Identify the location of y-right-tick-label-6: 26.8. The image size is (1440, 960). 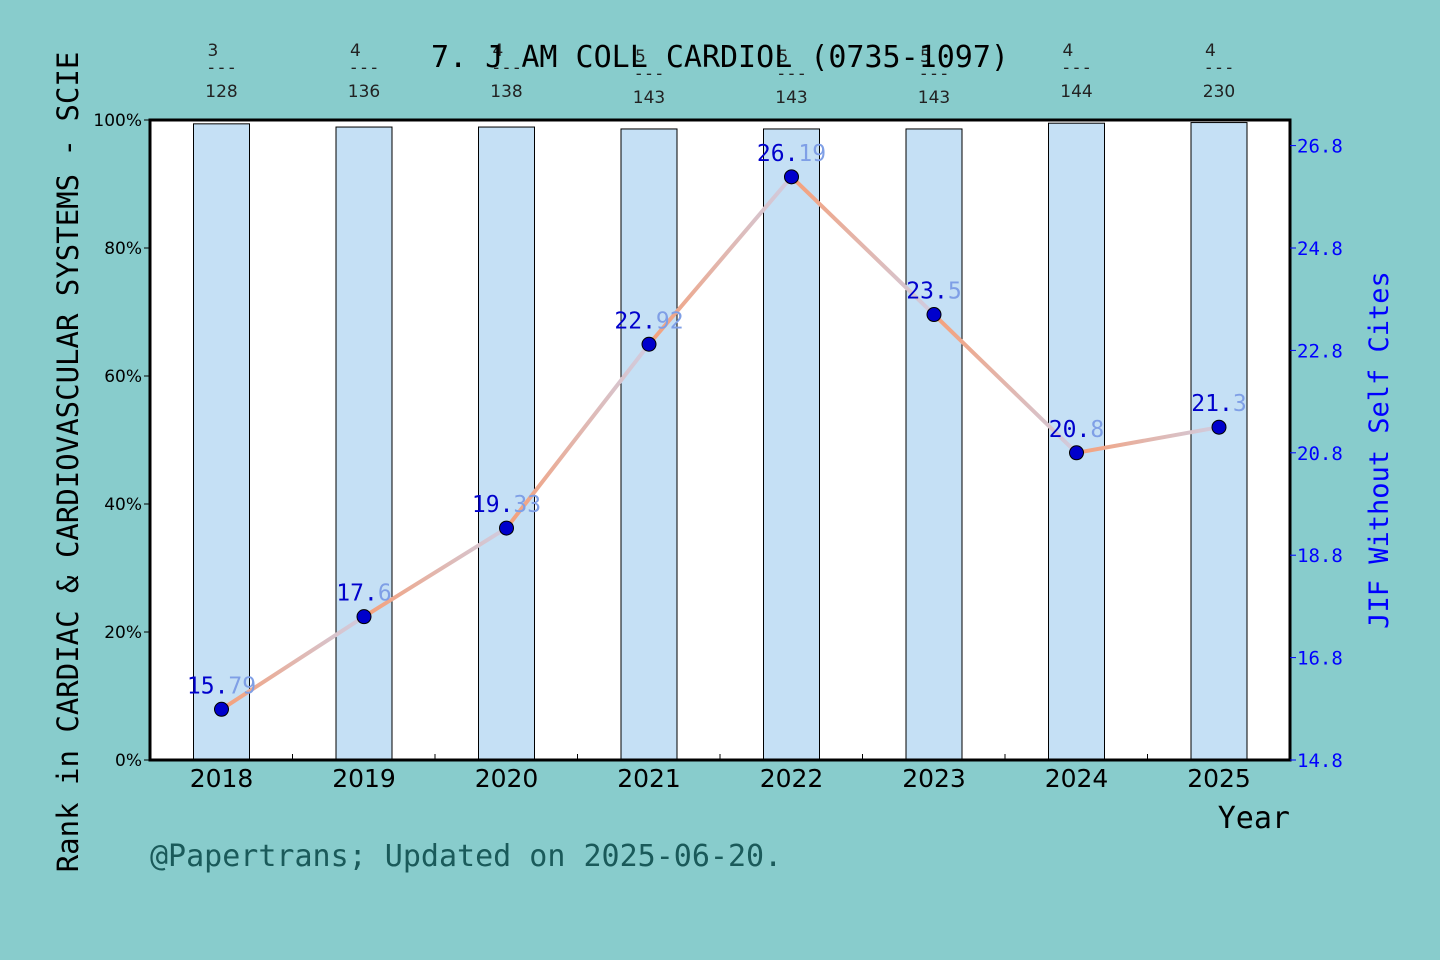
(1320, 147).